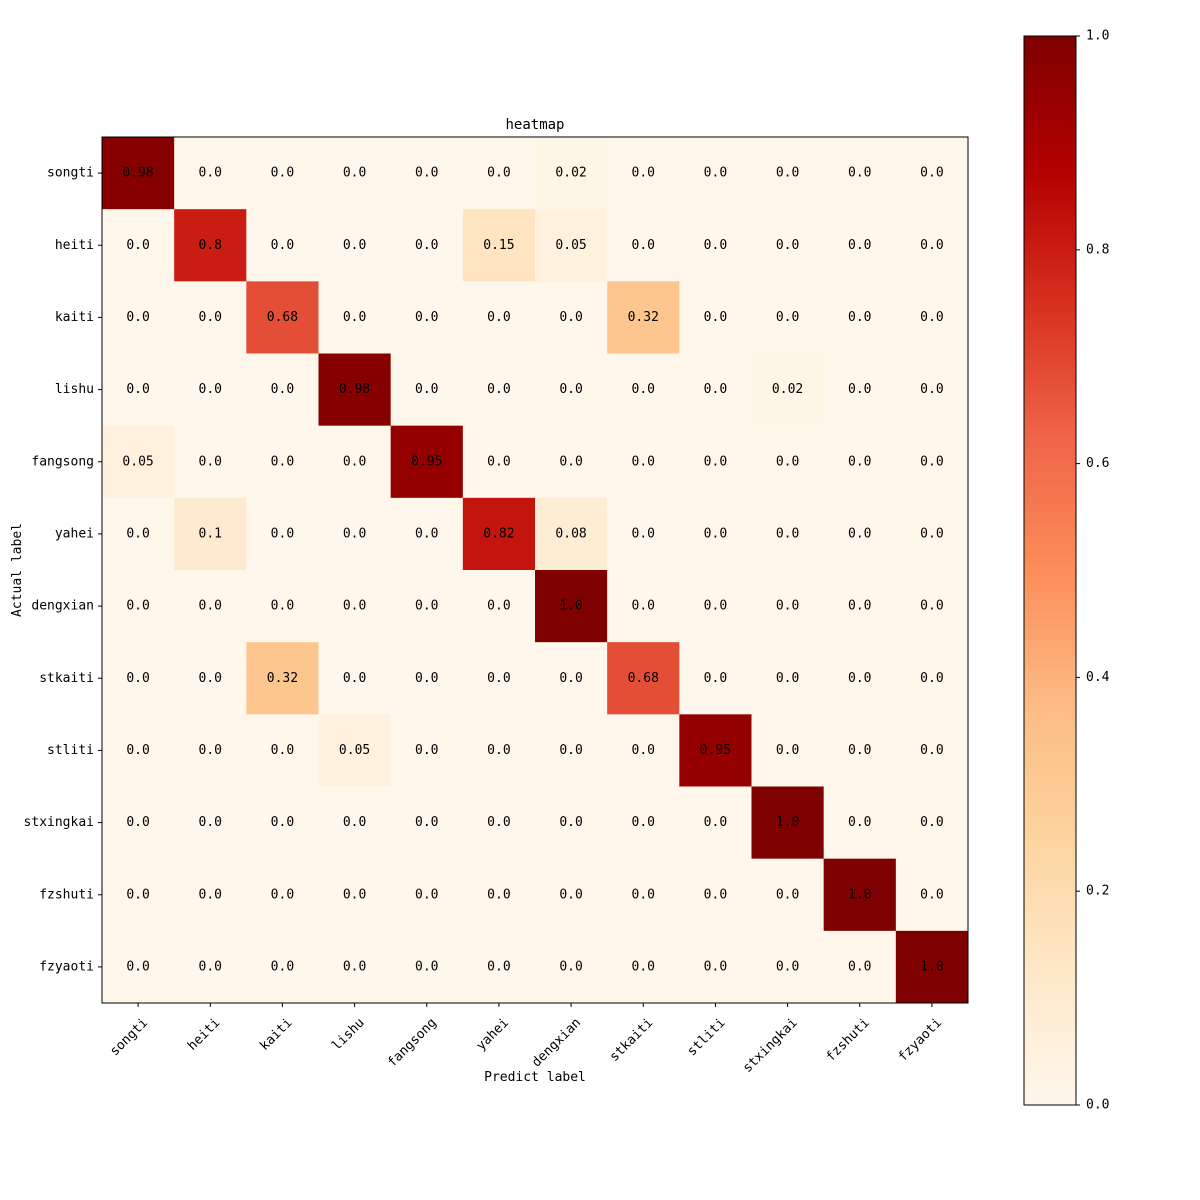  Describe the element at coordinates (74, 245) in the screenshot. I see `y-tick-label: heiti` at that location.